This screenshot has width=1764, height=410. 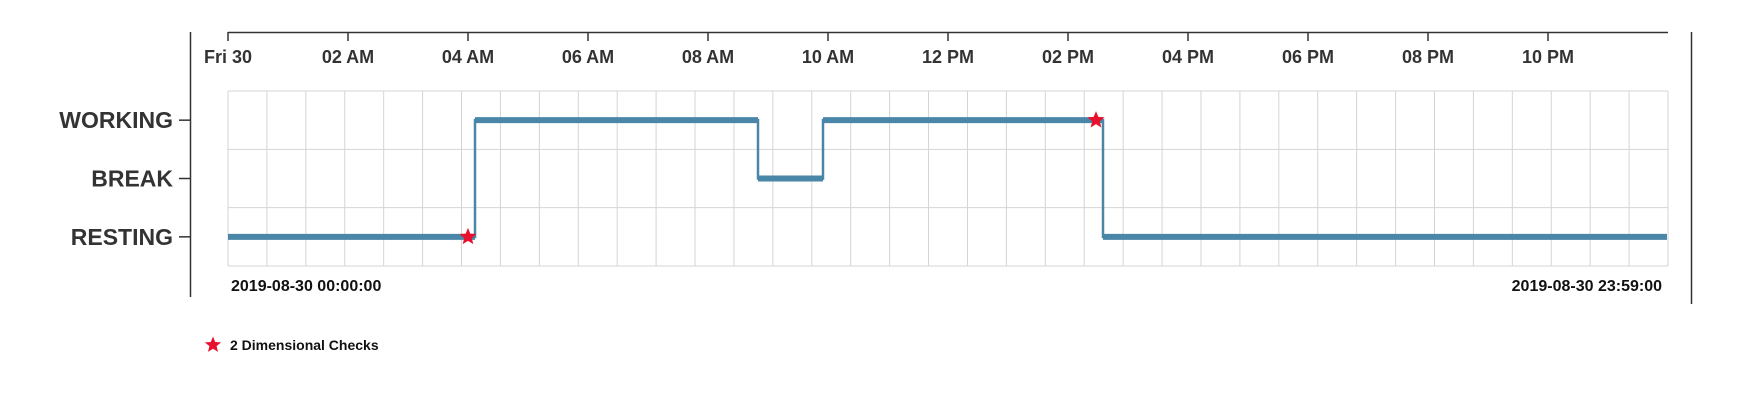 I want to click on legend: 2 Dimensional Checks, so click(x=291, y=345).